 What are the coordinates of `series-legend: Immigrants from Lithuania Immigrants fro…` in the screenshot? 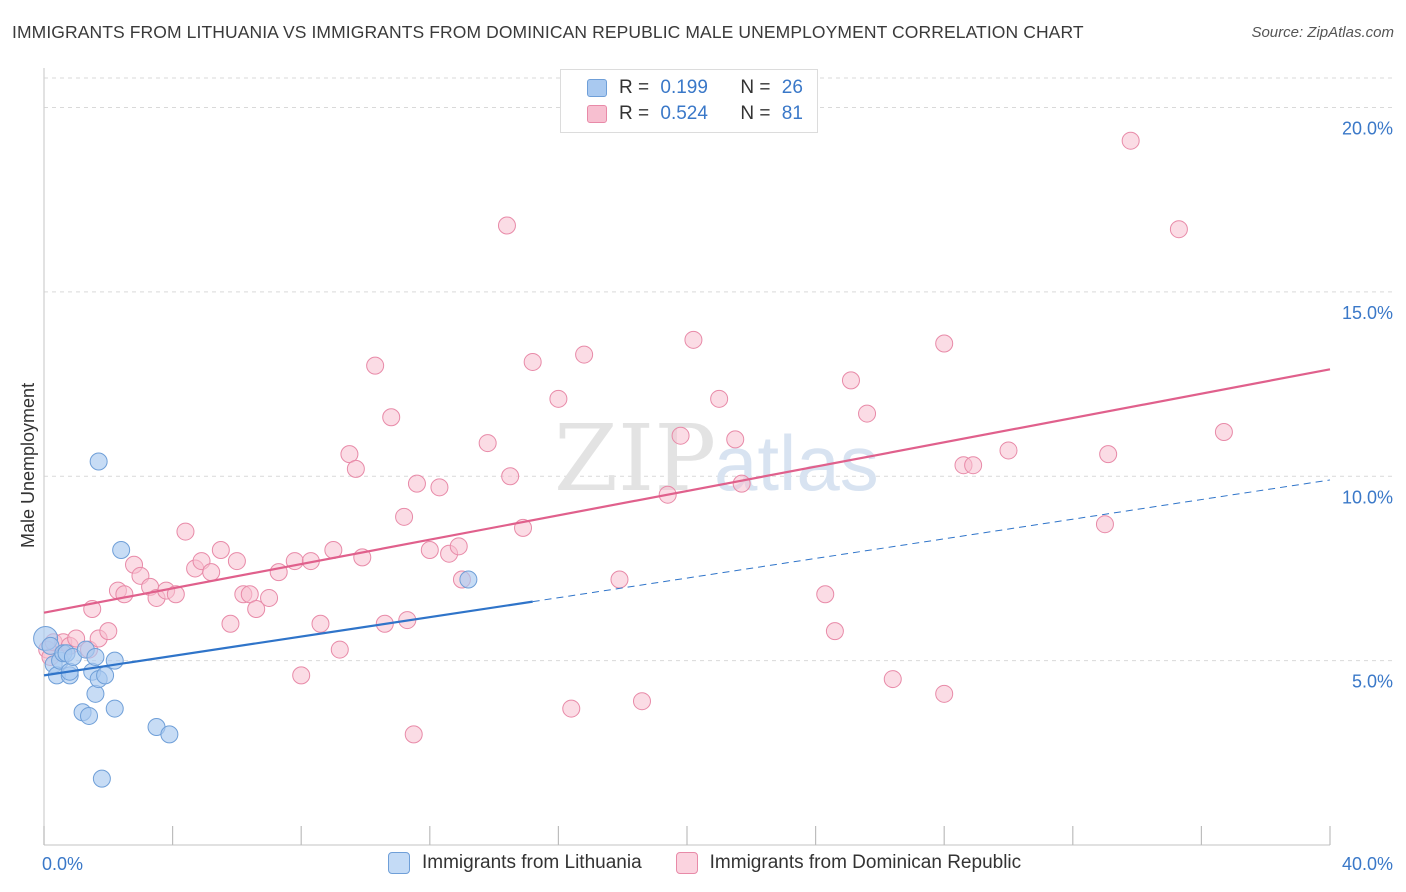 It's located at (721, 863).